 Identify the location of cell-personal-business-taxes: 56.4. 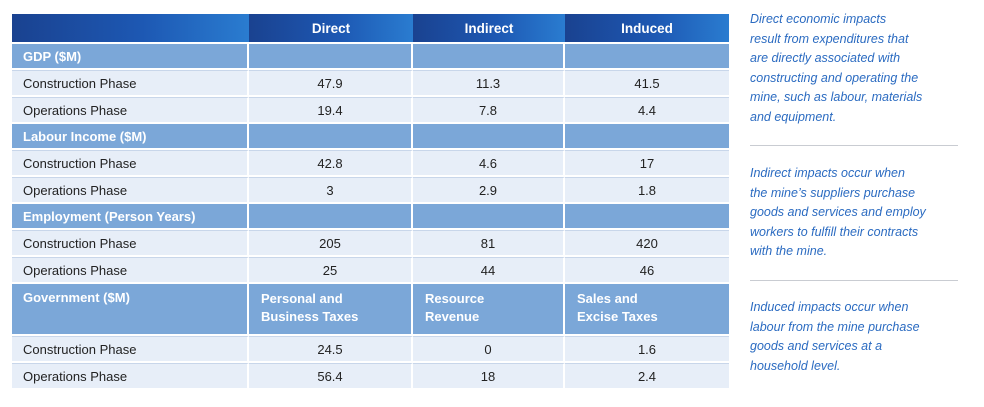
(331, 376).